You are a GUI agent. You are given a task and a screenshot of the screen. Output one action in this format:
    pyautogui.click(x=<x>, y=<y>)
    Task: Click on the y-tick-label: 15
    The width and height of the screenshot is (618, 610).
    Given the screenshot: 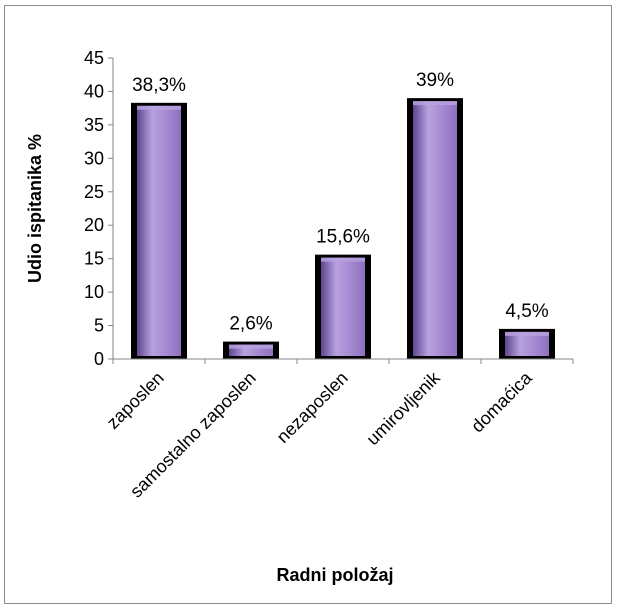 What is the action you would take?
    pyautogui.click(x=94, y=259)
    